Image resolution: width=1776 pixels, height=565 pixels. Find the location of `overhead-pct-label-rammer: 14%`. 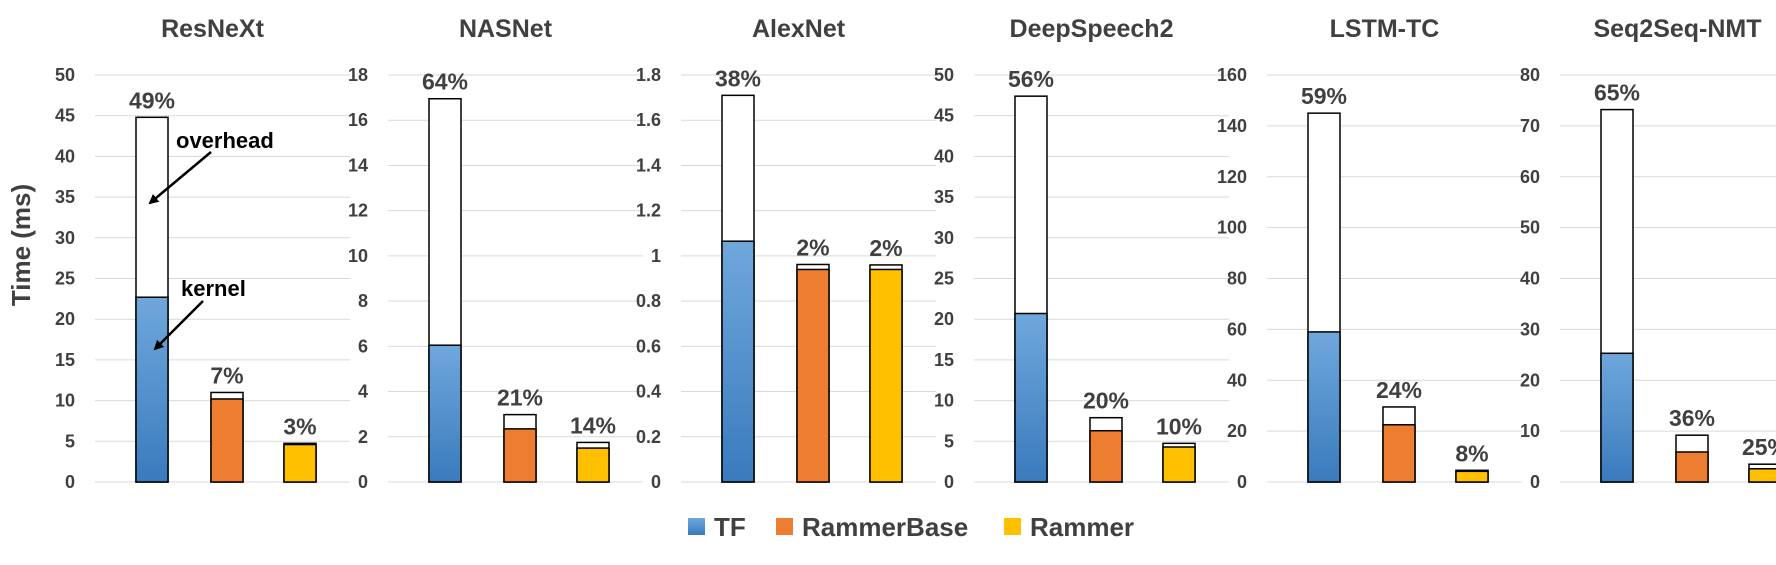

overhead-pct-label-rammer: 14% is located at coordinates (593, 425).